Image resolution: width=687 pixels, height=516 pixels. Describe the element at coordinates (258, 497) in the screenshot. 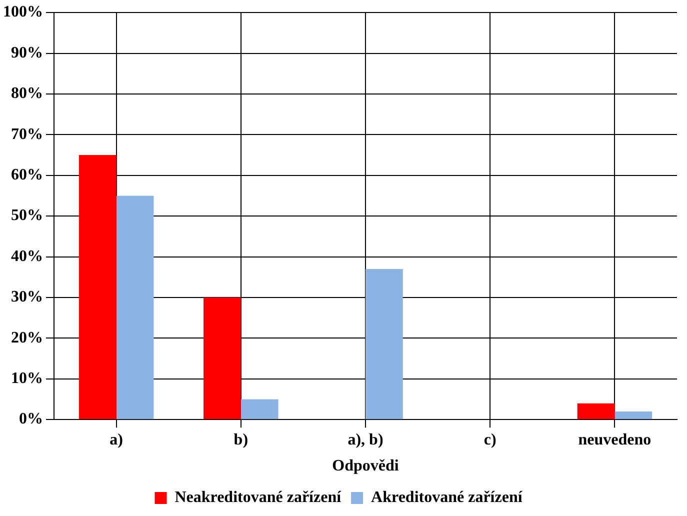

I see `legend-label: Neakreditované zařízení` at that location.